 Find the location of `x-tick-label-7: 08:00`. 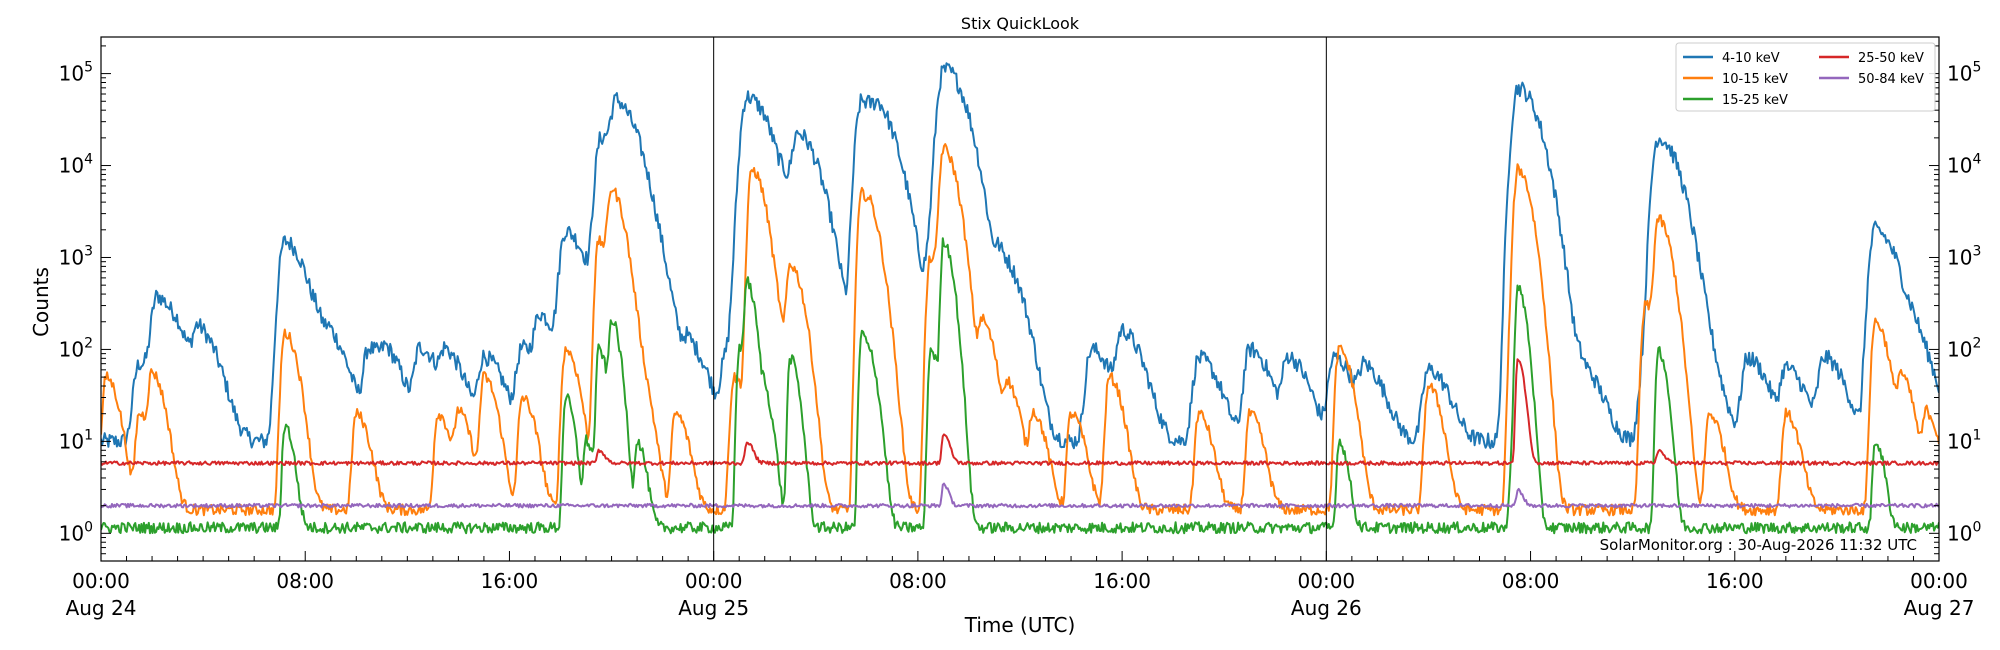

x-tick-label-7: 08:00 is located at coordinates (1531, 581).